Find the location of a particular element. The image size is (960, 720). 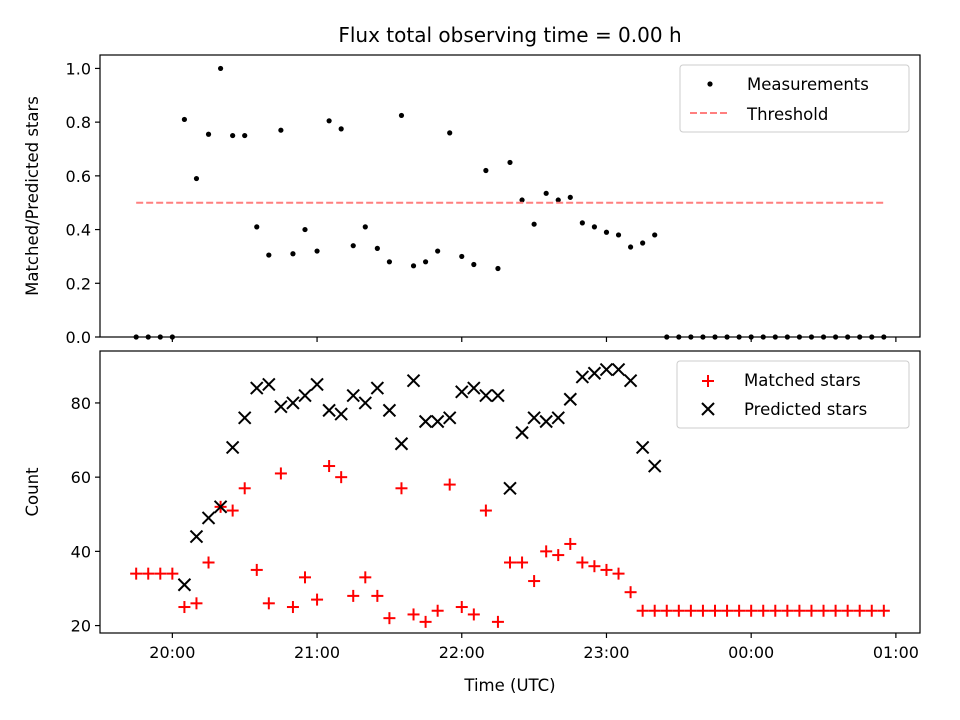

x-tick-label: 23:00 is located at coordinates (606, 652).